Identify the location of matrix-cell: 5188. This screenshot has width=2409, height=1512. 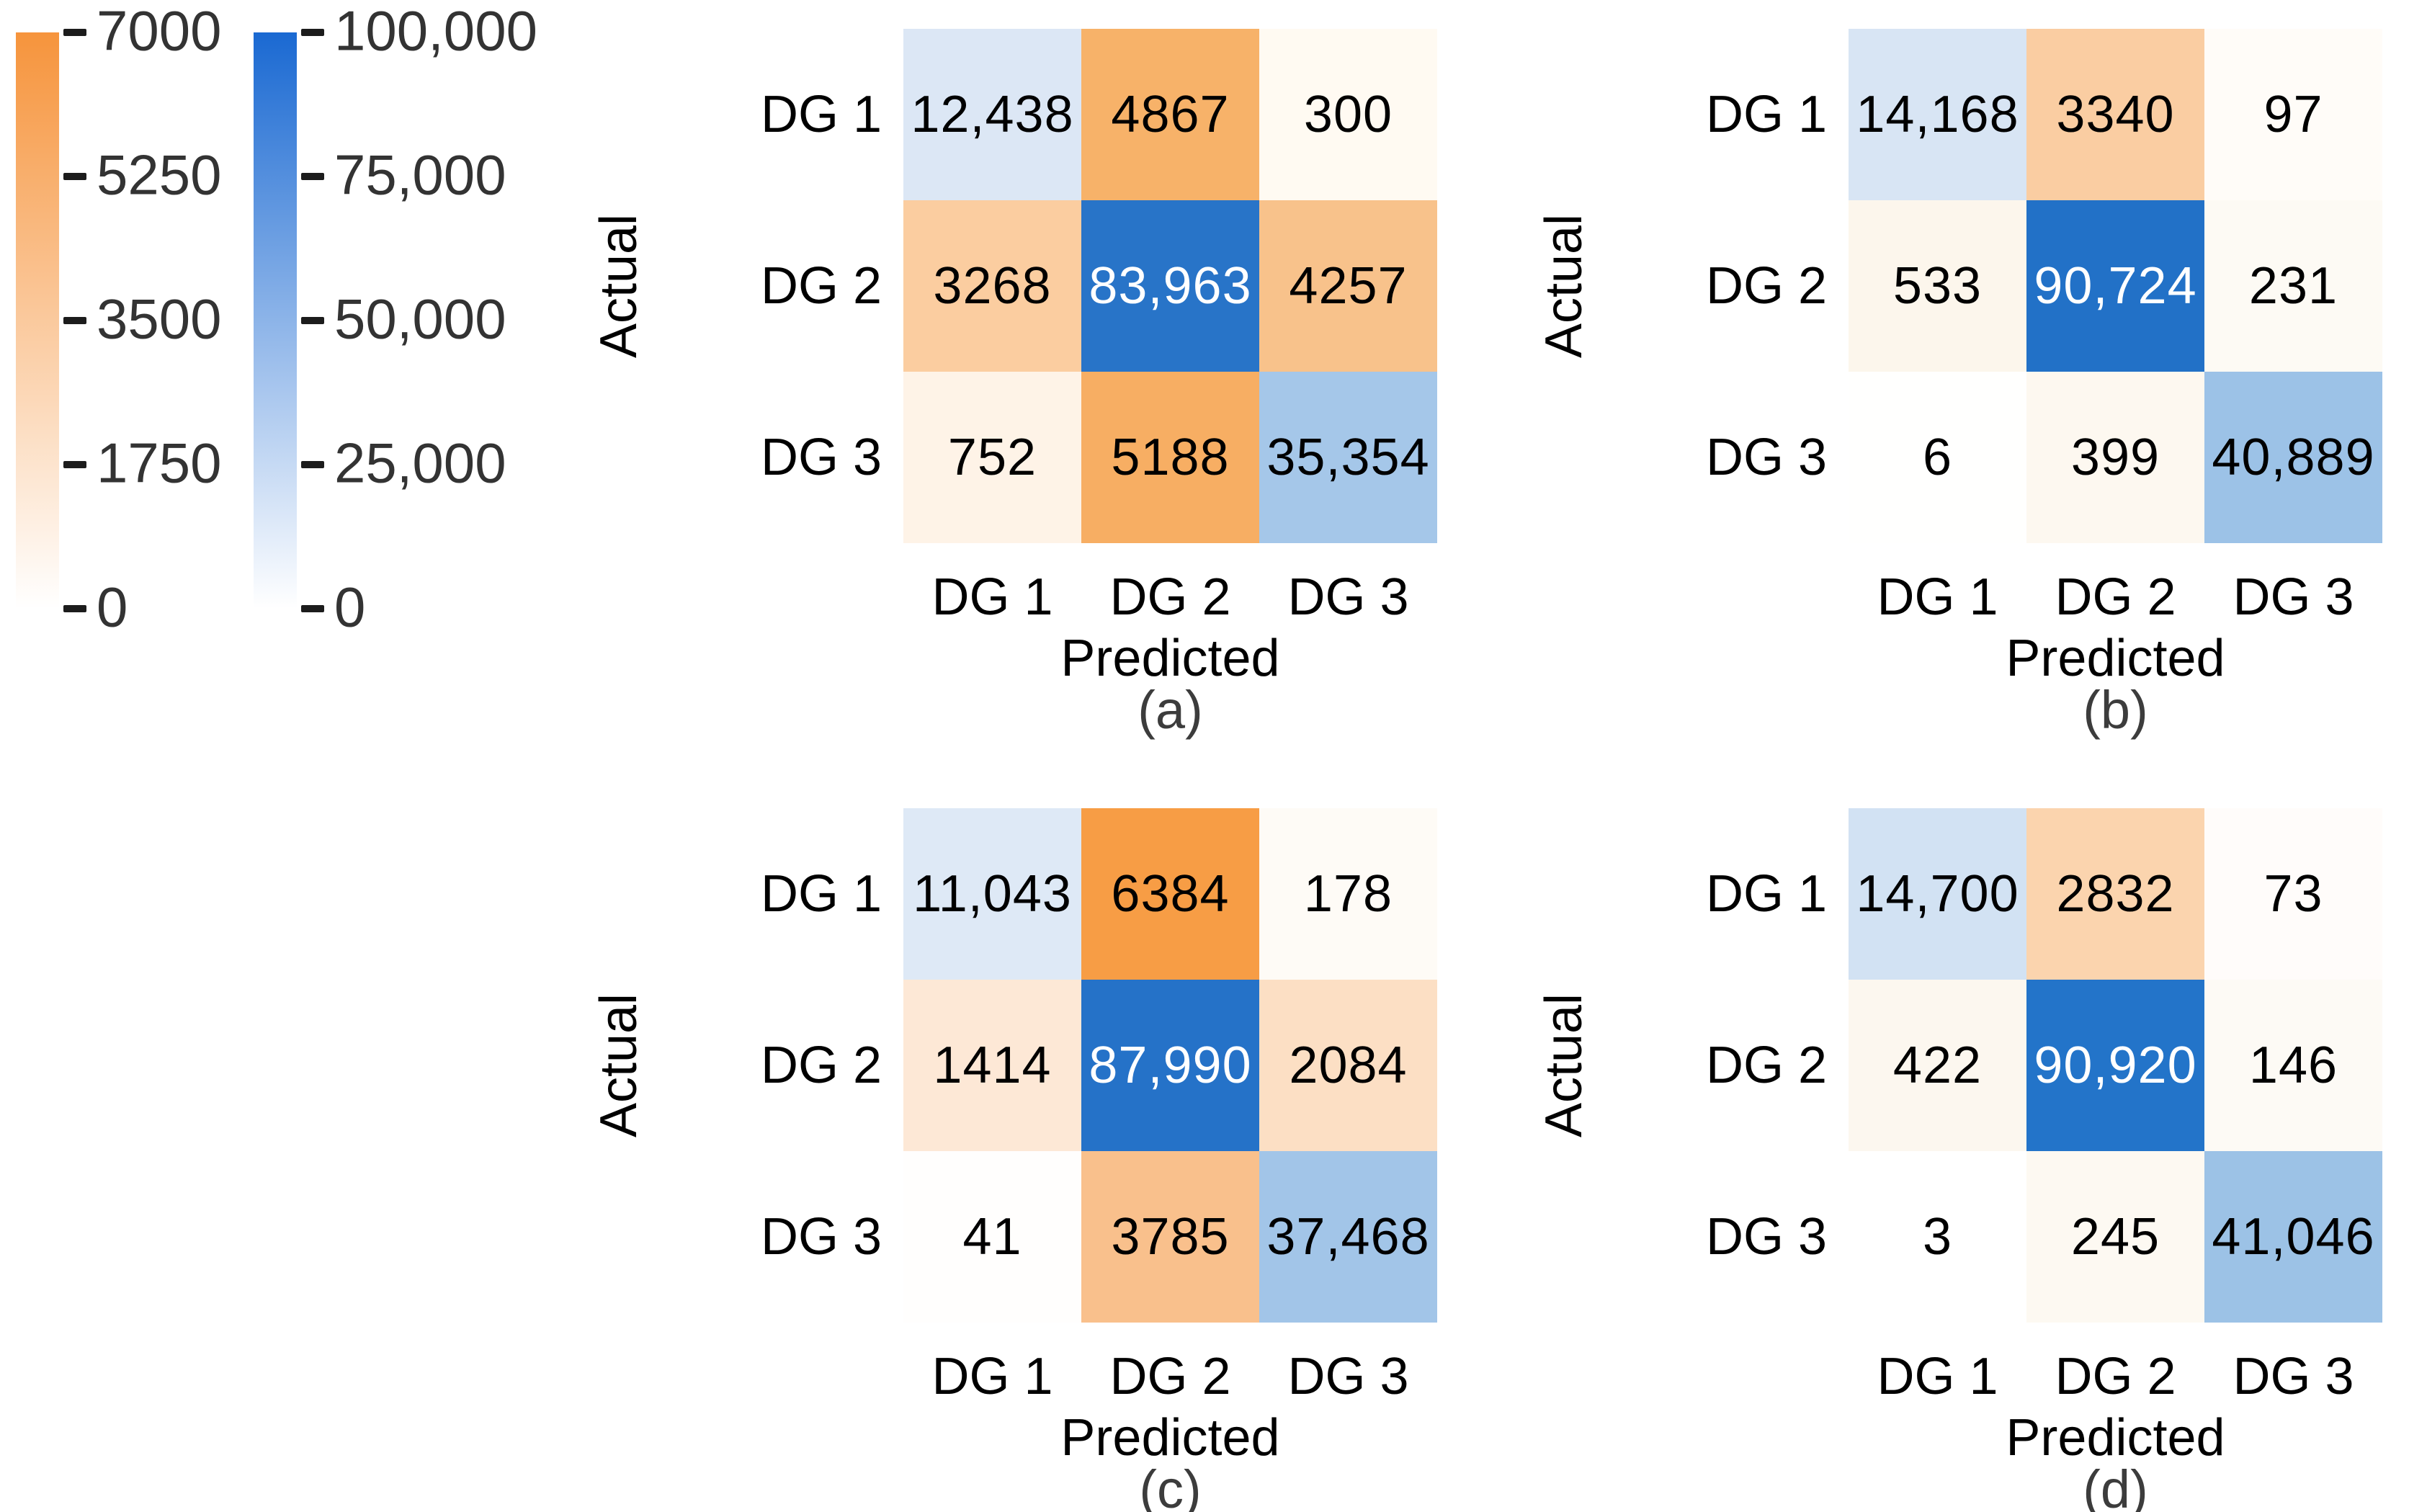
(1170, 457).